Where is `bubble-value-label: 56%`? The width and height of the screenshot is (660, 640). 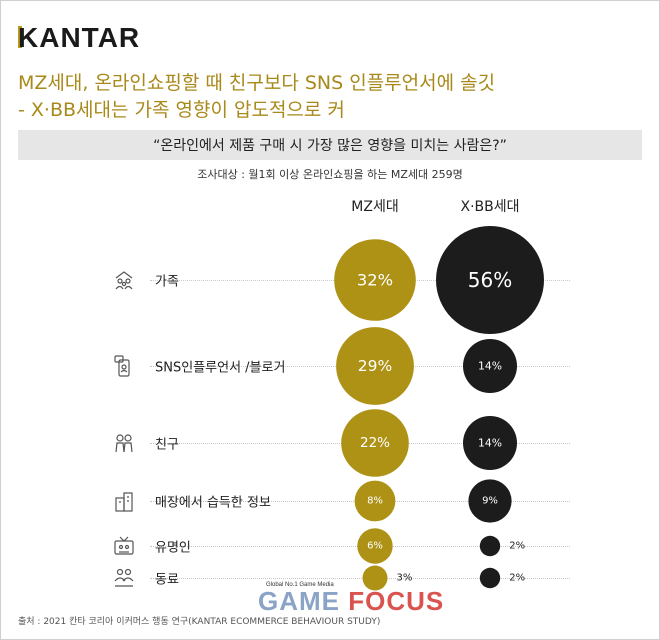
bubble-value-label: 56% is located at coordinates (490, 280).